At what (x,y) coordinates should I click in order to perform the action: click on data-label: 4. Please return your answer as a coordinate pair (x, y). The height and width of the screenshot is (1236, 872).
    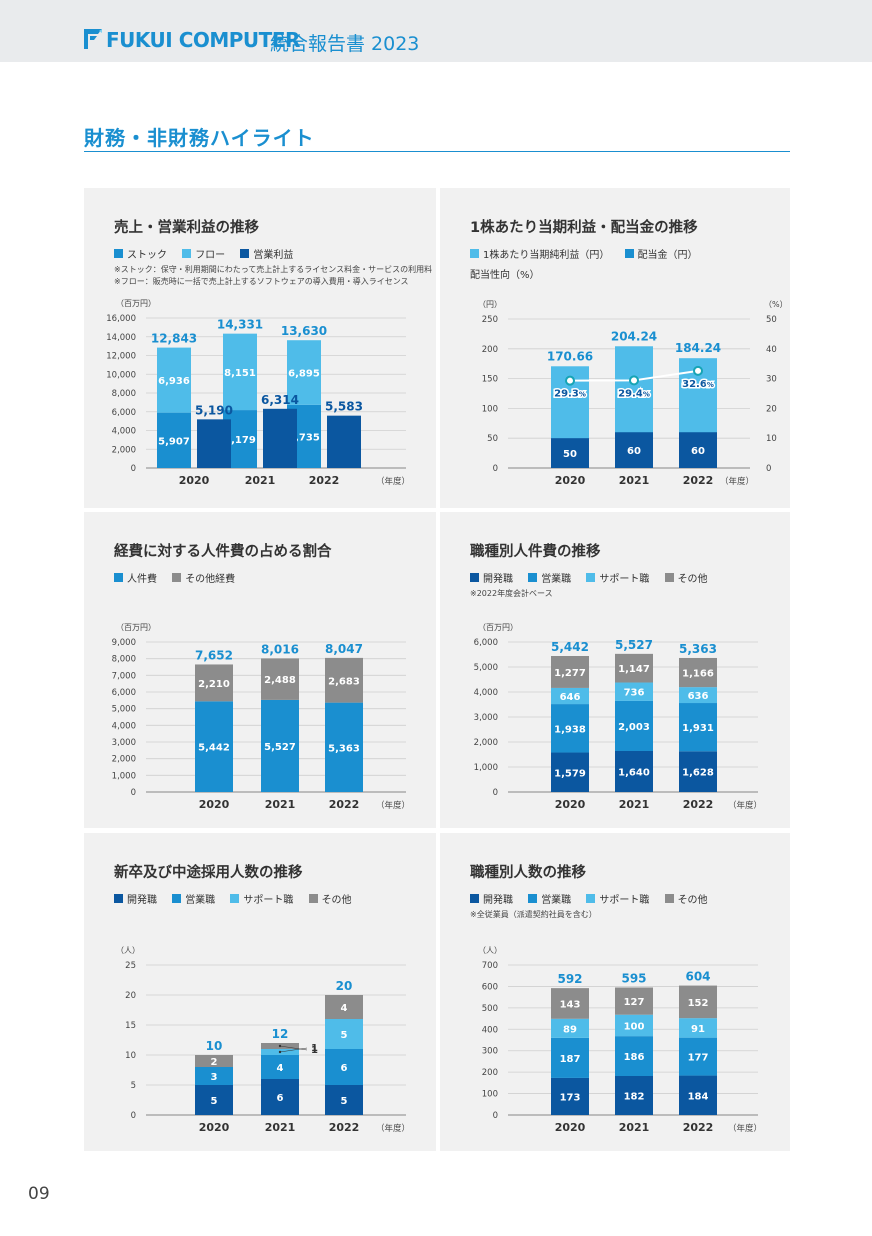
    Looking at the image, I should click on (344, 1008).